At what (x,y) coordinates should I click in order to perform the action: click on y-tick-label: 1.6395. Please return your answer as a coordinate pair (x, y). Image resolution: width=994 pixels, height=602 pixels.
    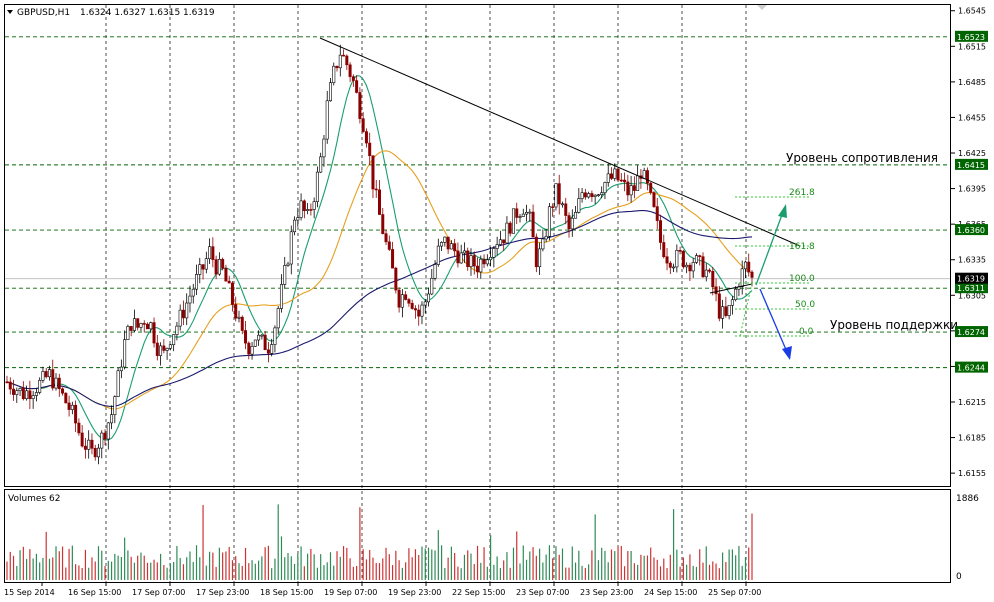
    Looking at the image, I should click on (972, 189).